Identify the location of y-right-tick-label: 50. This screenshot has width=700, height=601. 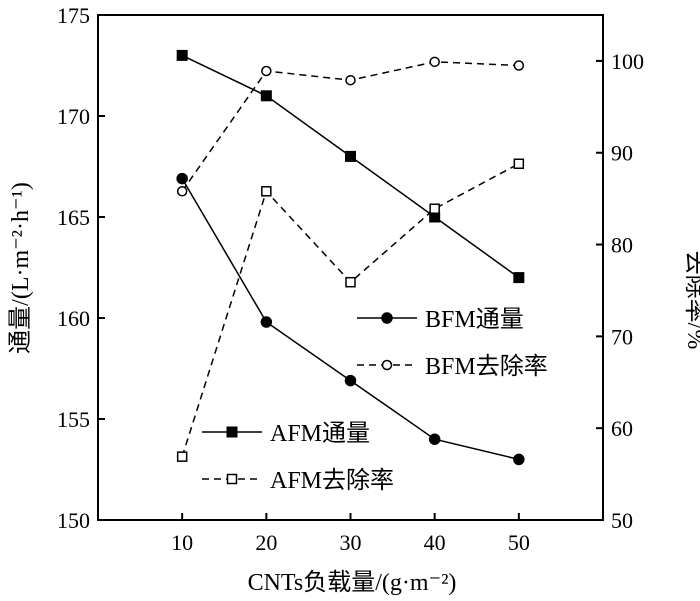
(622, 520).